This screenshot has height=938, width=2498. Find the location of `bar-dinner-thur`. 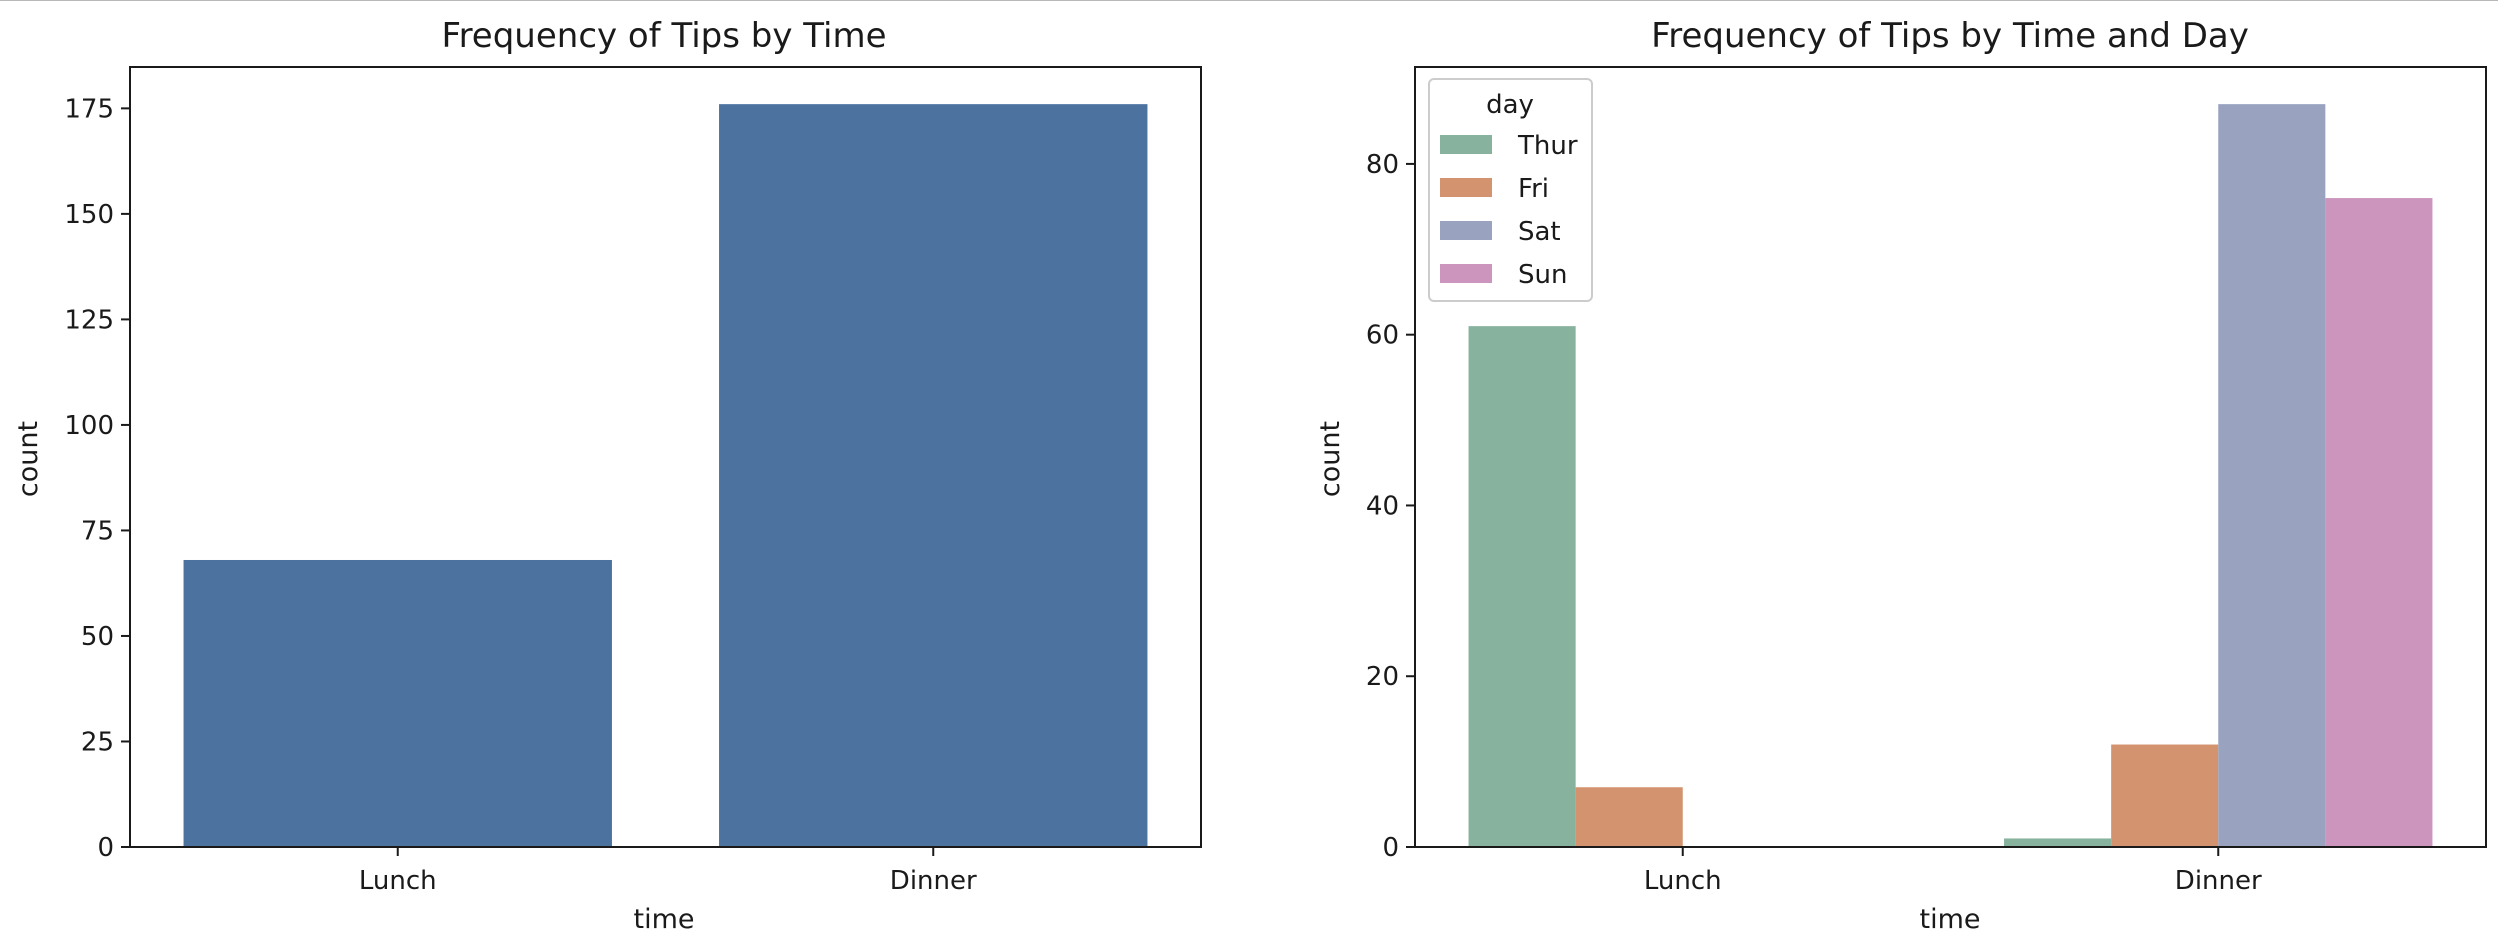

bar-dinner-thur is located at coordinates (2058, 842).